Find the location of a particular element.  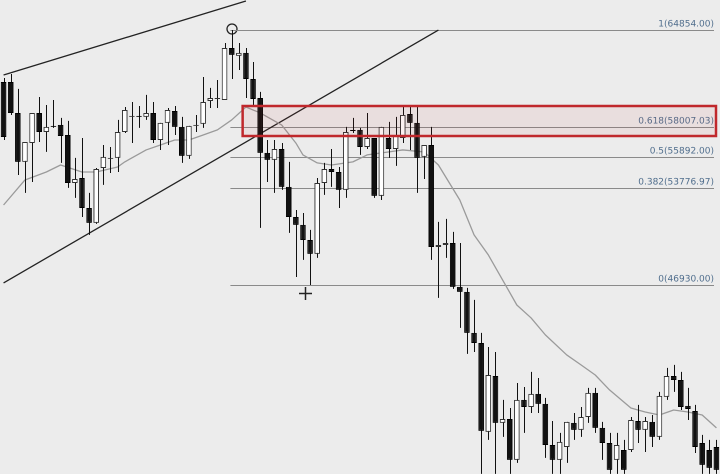

ref-line-label: 0.618(58007.03) is located at coordinates (676, 121).